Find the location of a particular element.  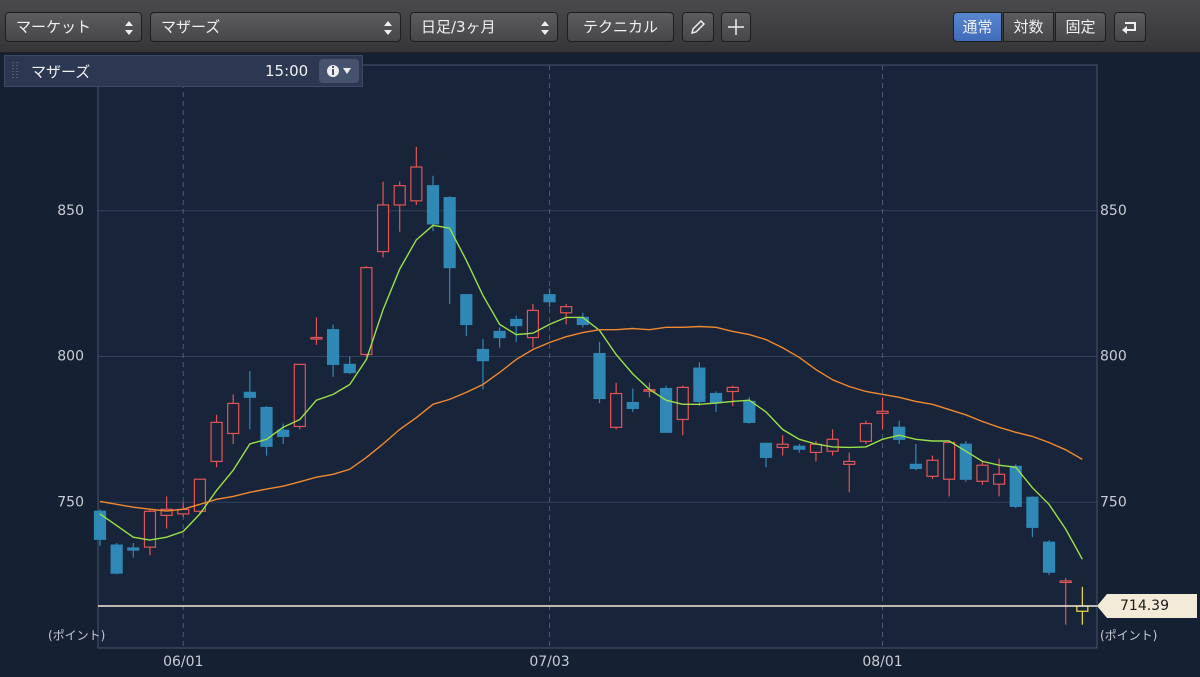

undo-icon is located at coordinates (1129, 28).